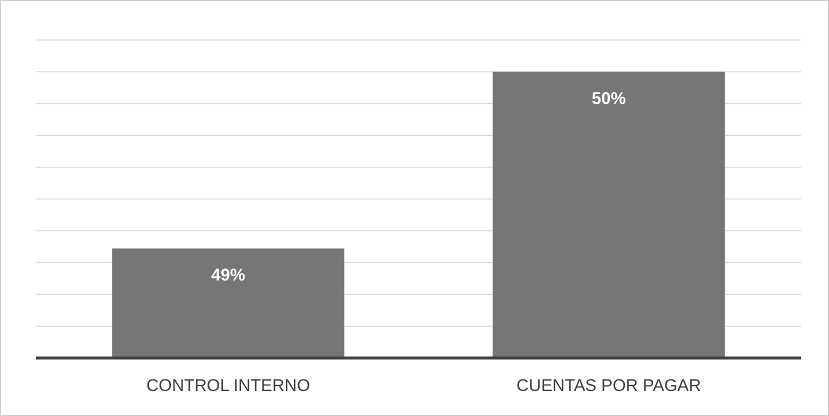 This screenshot has height=416, width=829. Describe the element at coordinates (228, 385) in the screenshot. I see `x-tick-label: CONTROL INTERNO` at that location.